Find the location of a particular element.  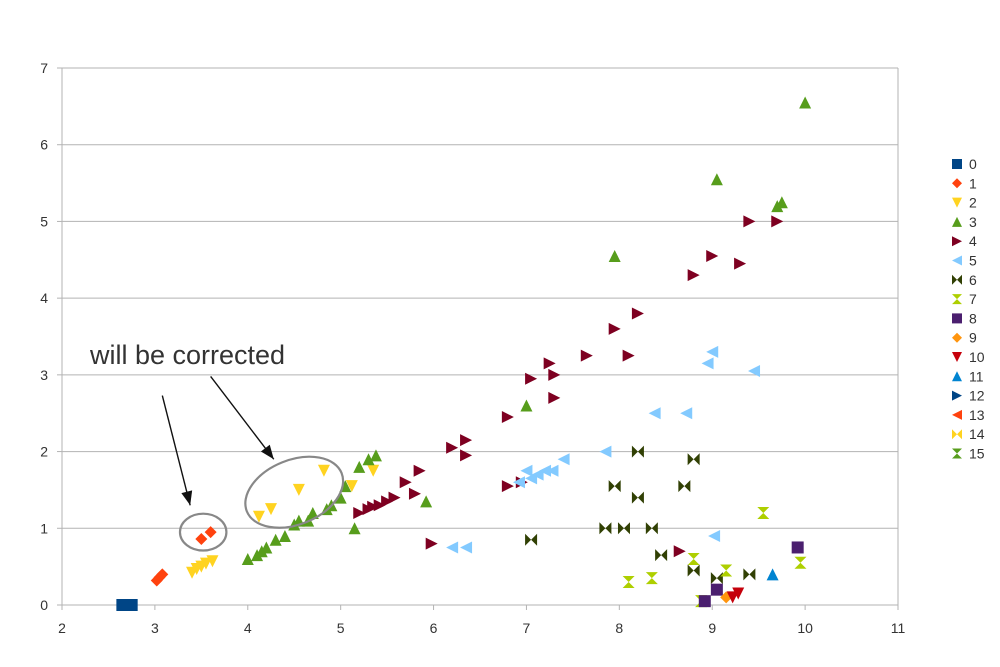

legend-label: 10 is located at coordinates (977, 357).